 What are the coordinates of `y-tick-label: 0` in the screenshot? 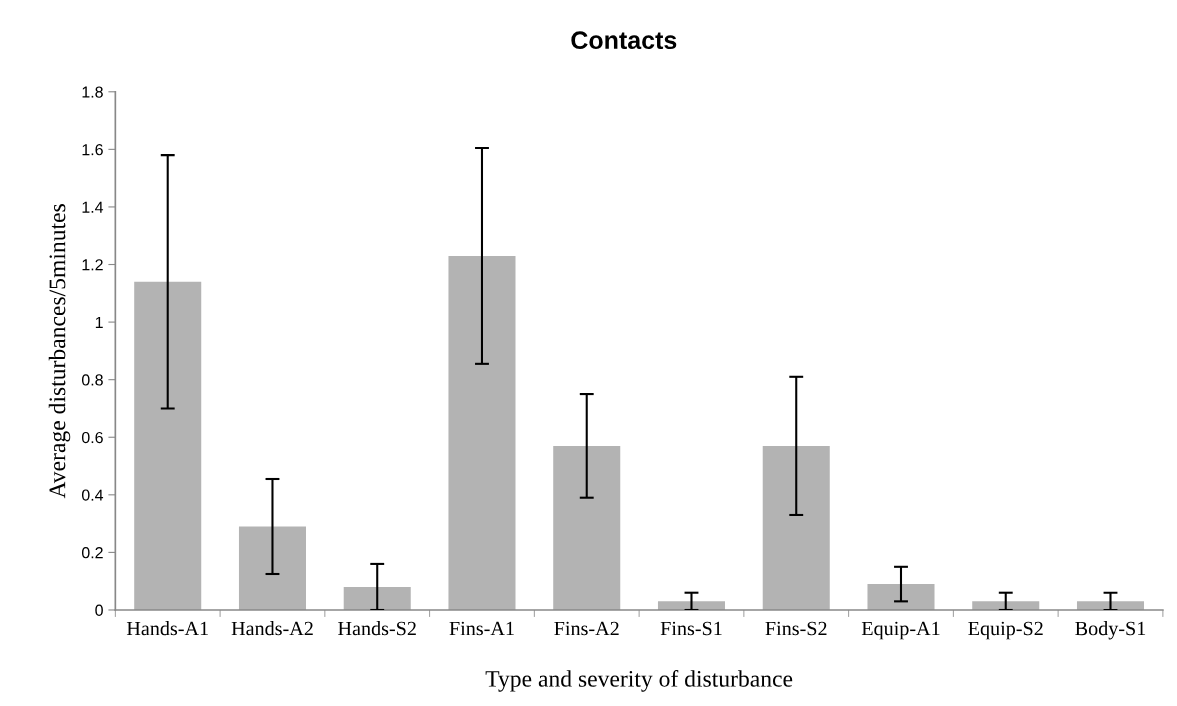 It's located at (99, 610).